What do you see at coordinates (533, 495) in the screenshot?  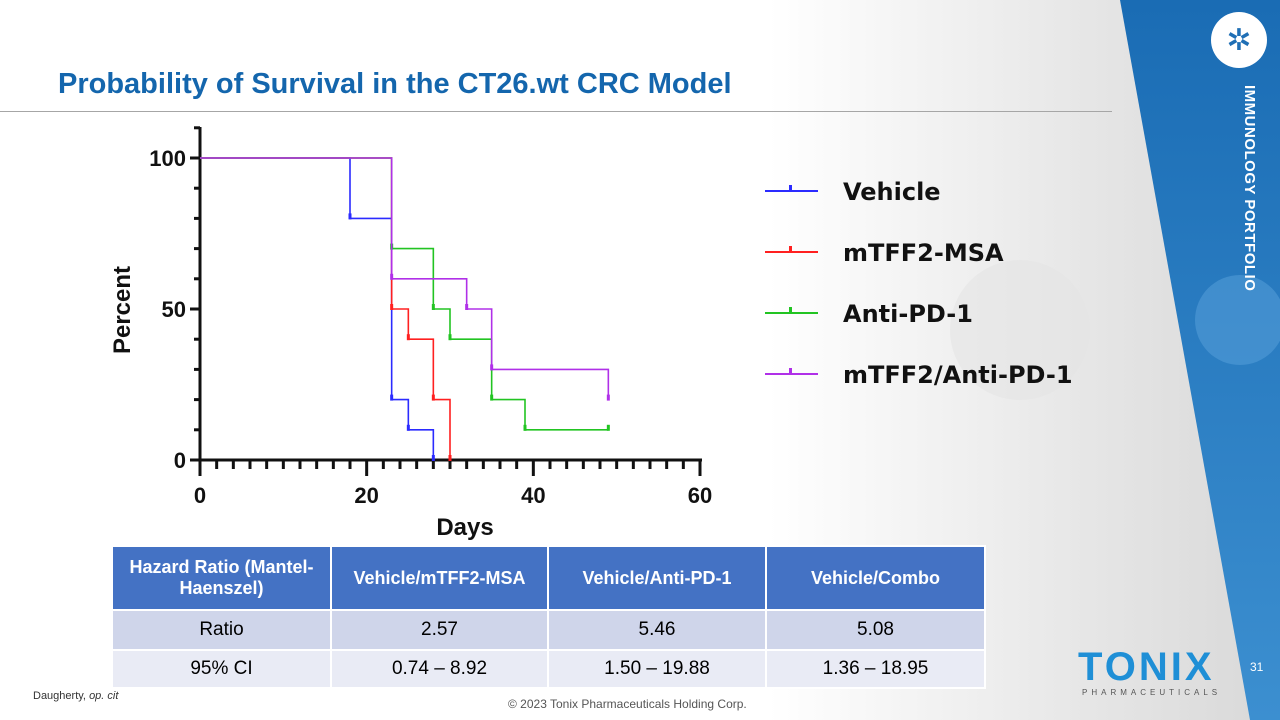 I see `x-tick-label: 40` at bounding box center [533, 495].